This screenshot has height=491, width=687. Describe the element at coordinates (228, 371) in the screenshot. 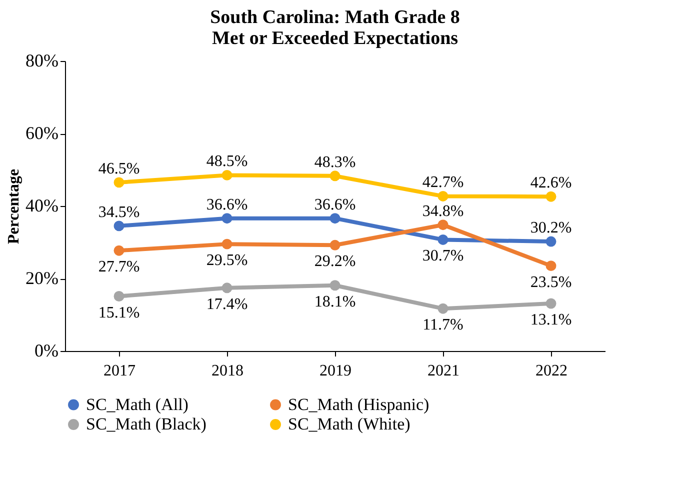

I see `x-tick-label: 2018` at that location.